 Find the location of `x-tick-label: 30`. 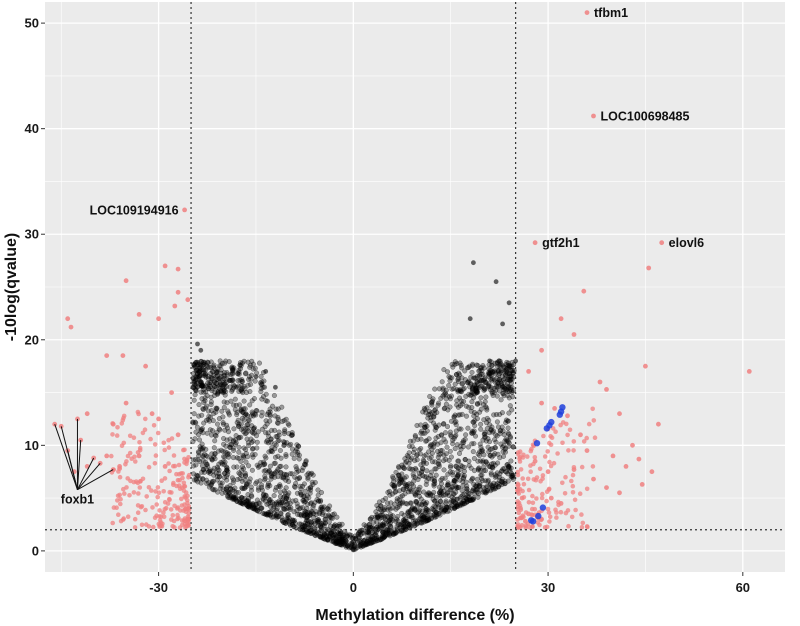

x-tick-label: 30 is located at coordinates (548, 587).